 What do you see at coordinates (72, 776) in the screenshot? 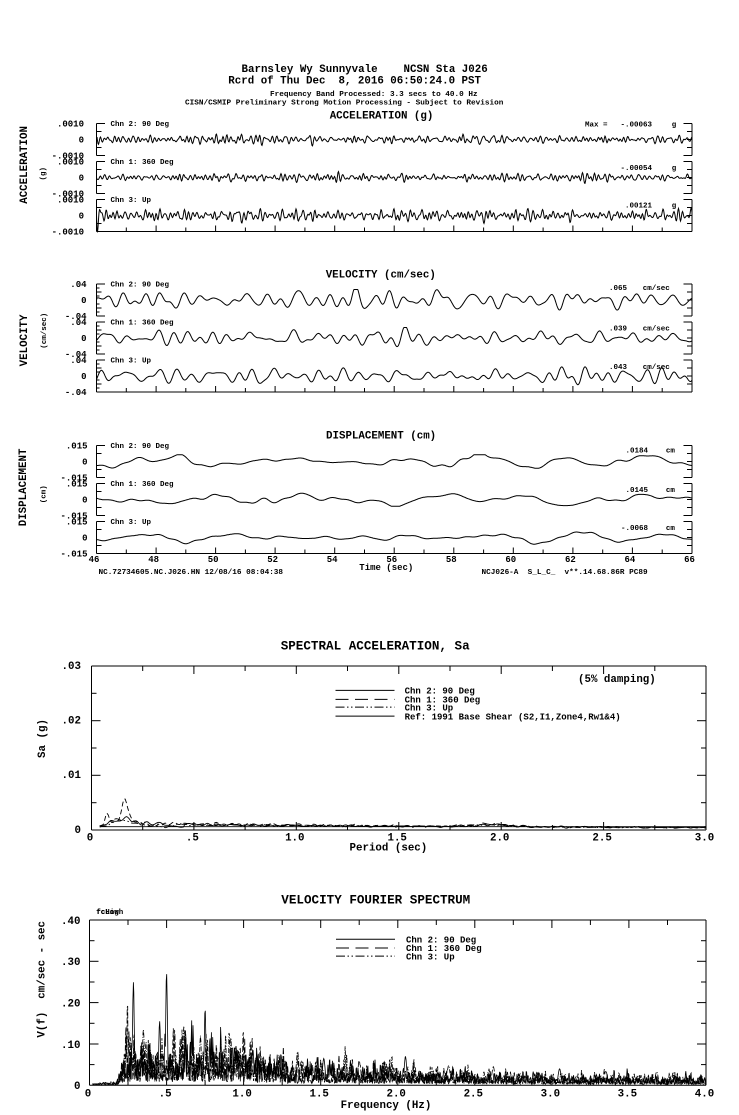
I see `svg-text: .01` at bounding box center [72, 776].